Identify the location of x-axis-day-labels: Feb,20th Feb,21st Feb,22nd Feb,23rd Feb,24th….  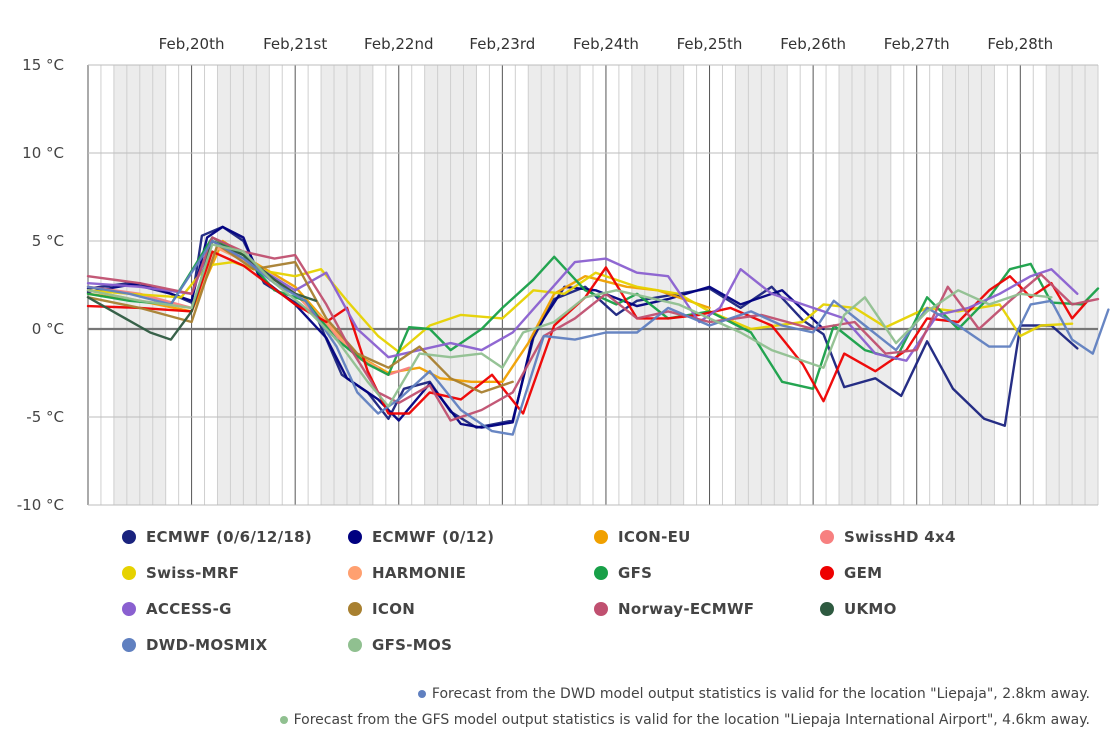
(606, 44).